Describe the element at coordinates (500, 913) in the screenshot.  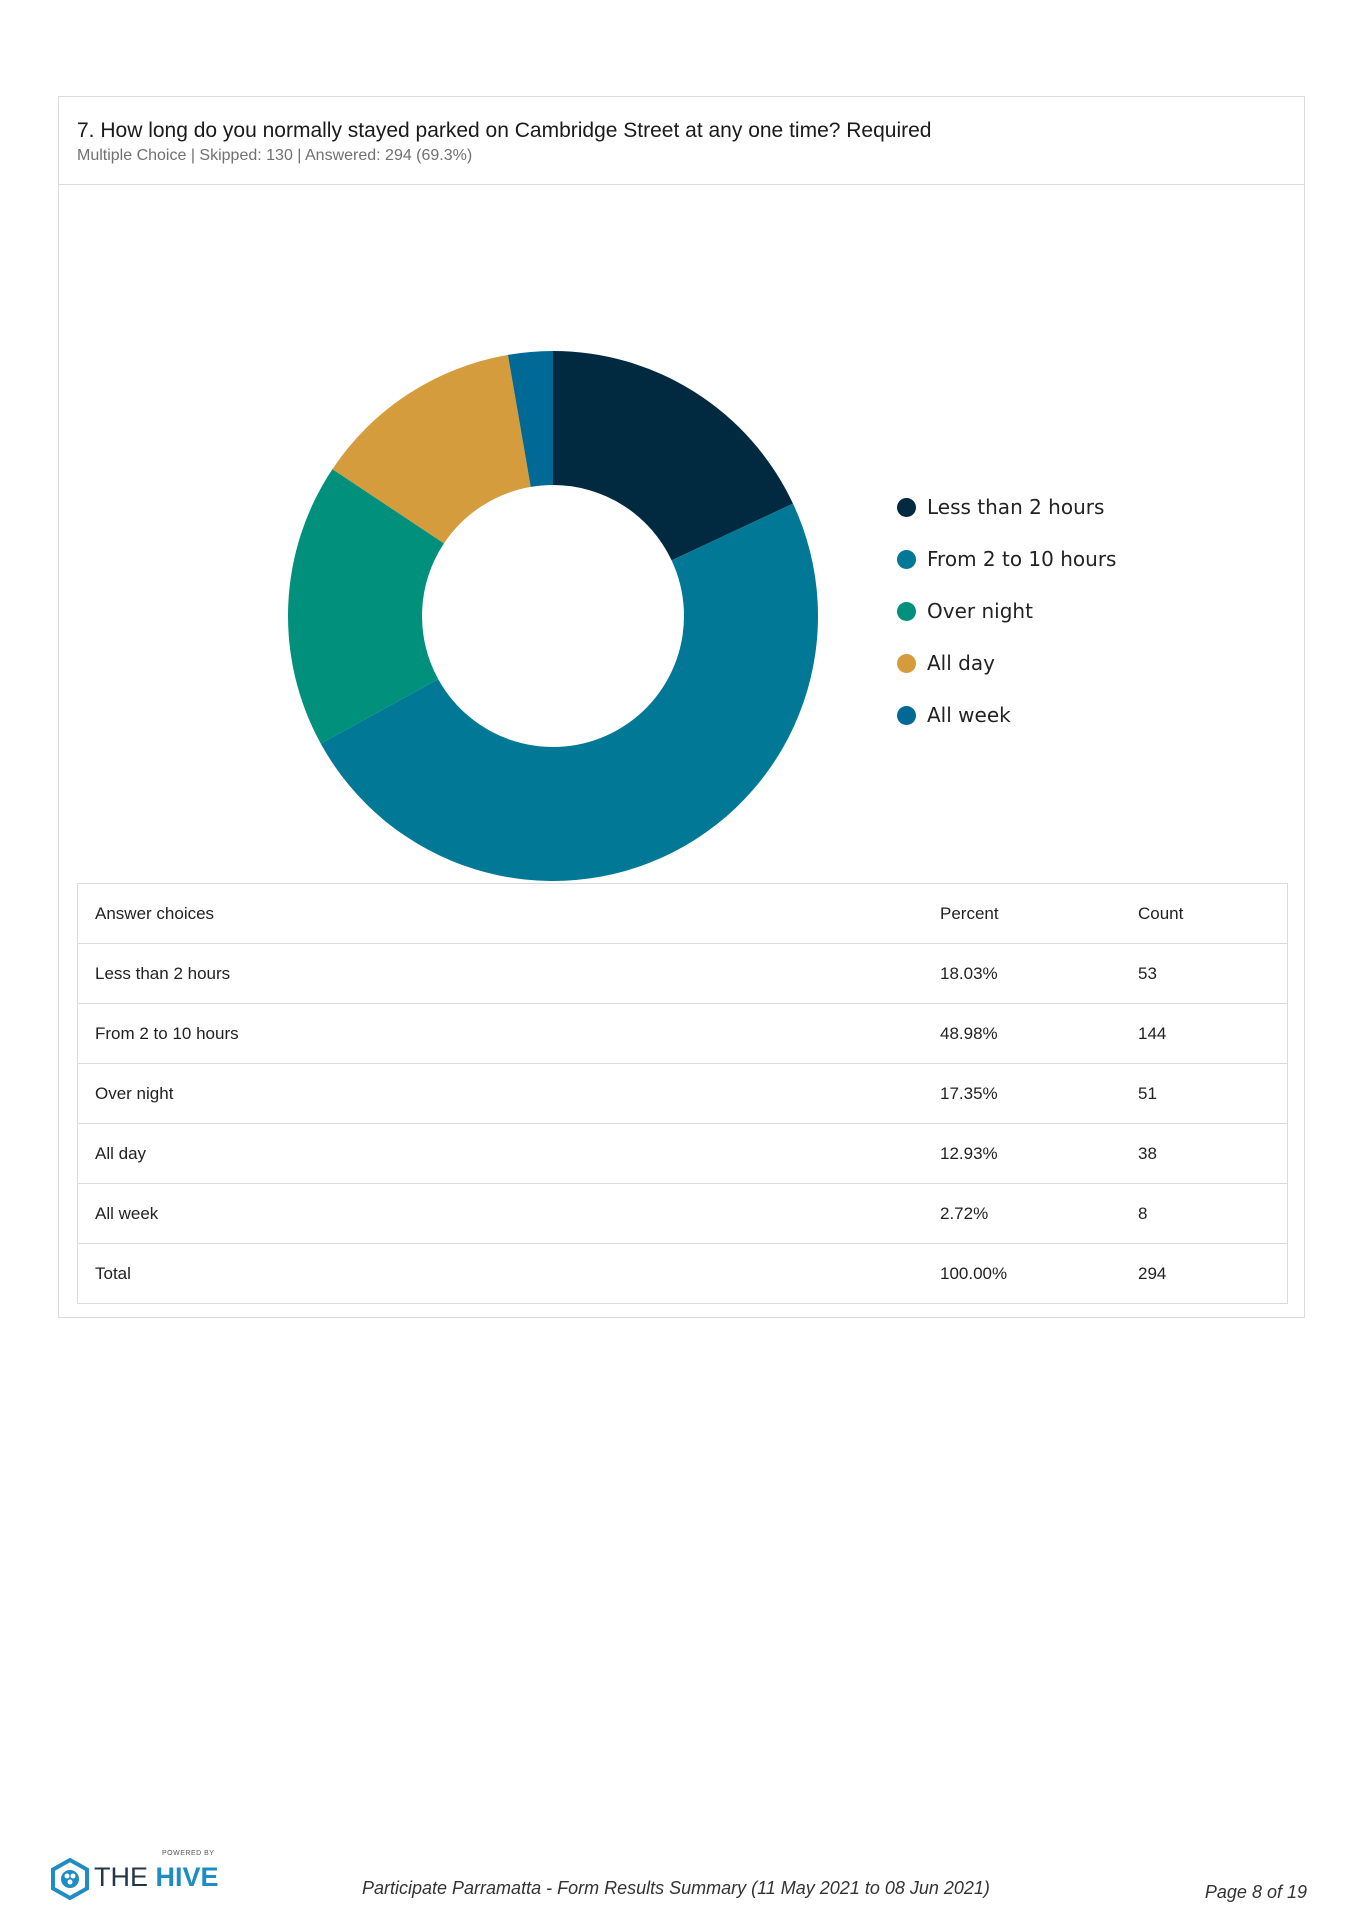
I see `header-answer-choices: Answer choices` at that location.